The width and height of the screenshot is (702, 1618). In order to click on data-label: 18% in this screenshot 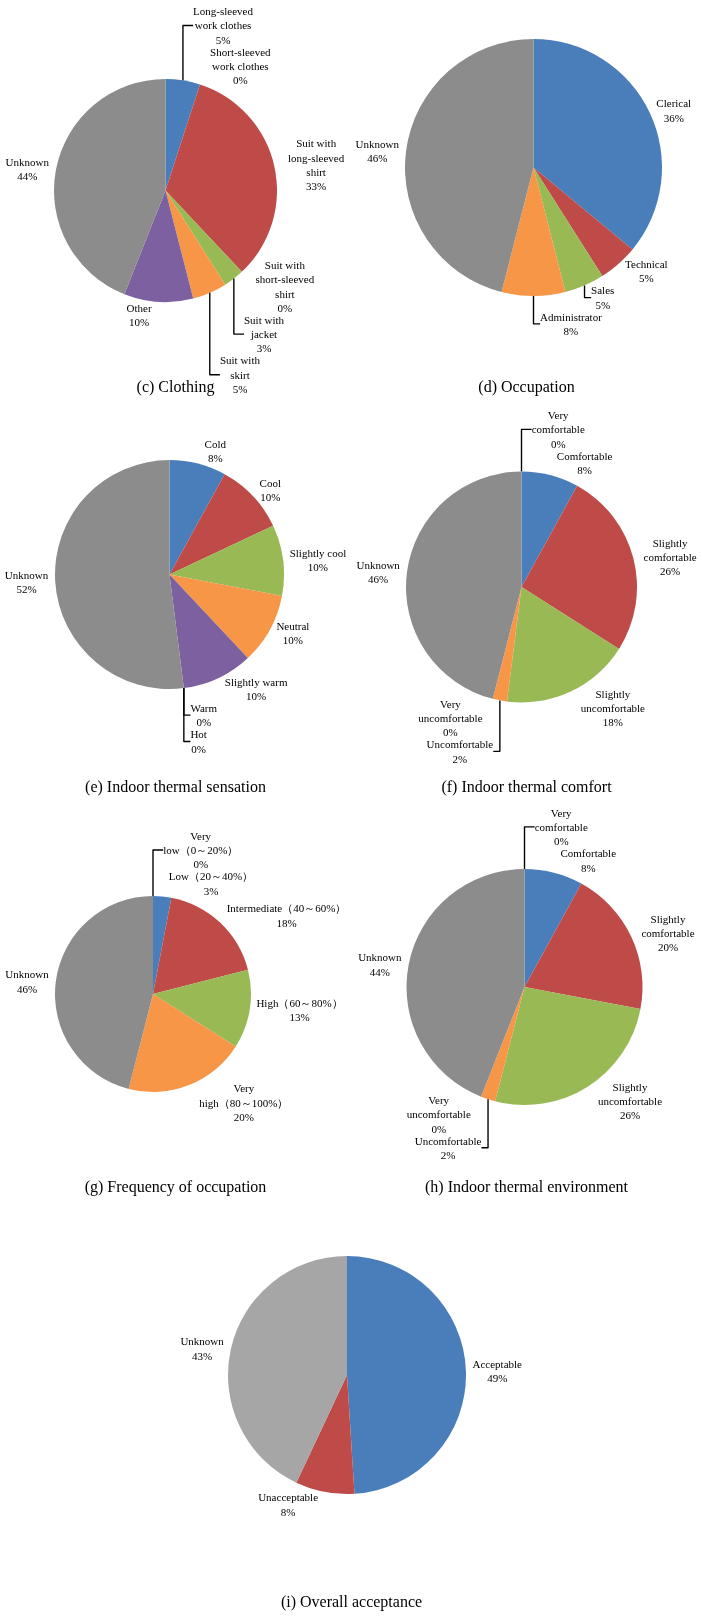, I will do `click(286, 922)`.